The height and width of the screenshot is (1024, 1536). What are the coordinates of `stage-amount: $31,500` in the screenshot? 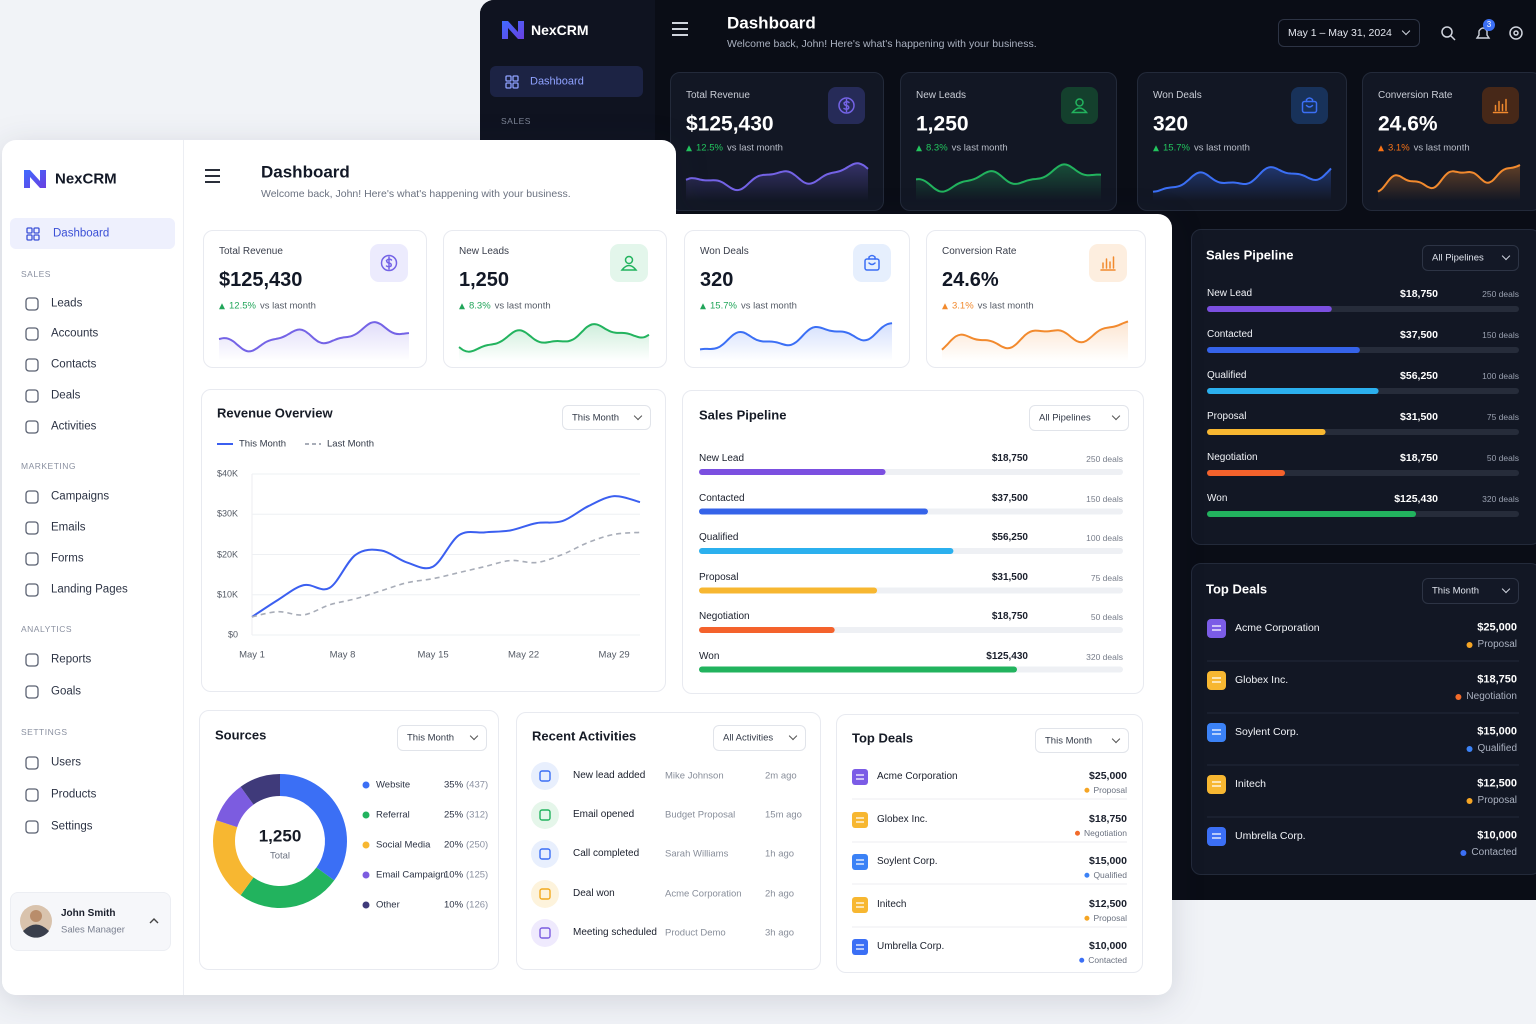 It's located at (1419, 416).